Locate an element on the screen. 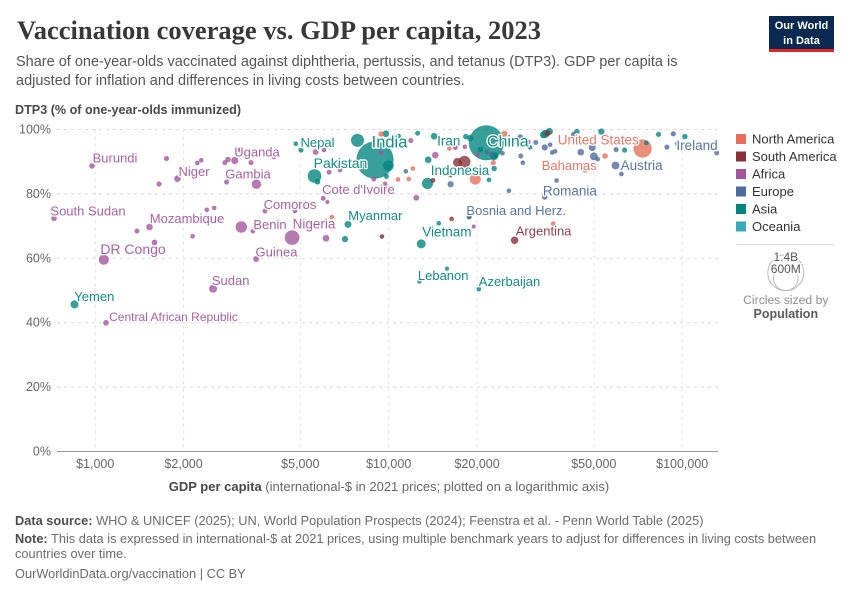 The height and width of the screenshot is (600, 850). svg-text: Vietnam is located at coordinates (446, 232).